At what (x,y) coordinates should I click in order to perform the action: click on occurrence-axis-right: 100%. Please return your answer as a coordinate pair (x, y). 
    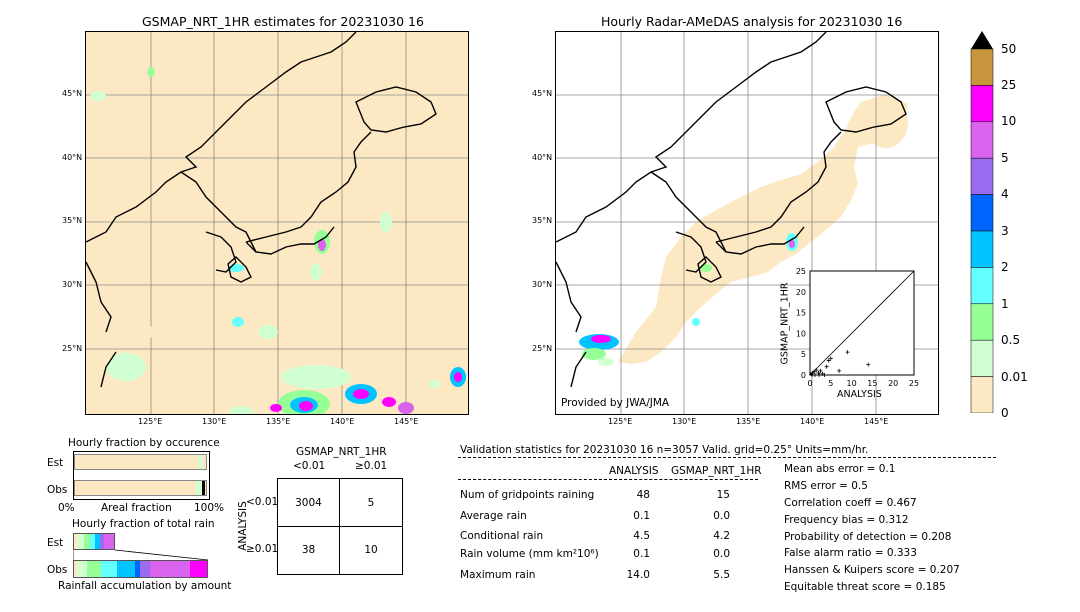
    Looking at the image, I should click on (209, 508).